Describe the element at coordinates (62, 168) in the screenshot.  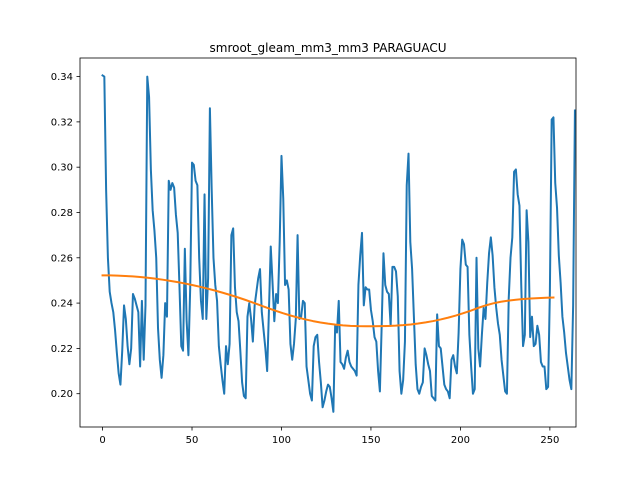
I see `y-tick-label: 0.30` at that location.